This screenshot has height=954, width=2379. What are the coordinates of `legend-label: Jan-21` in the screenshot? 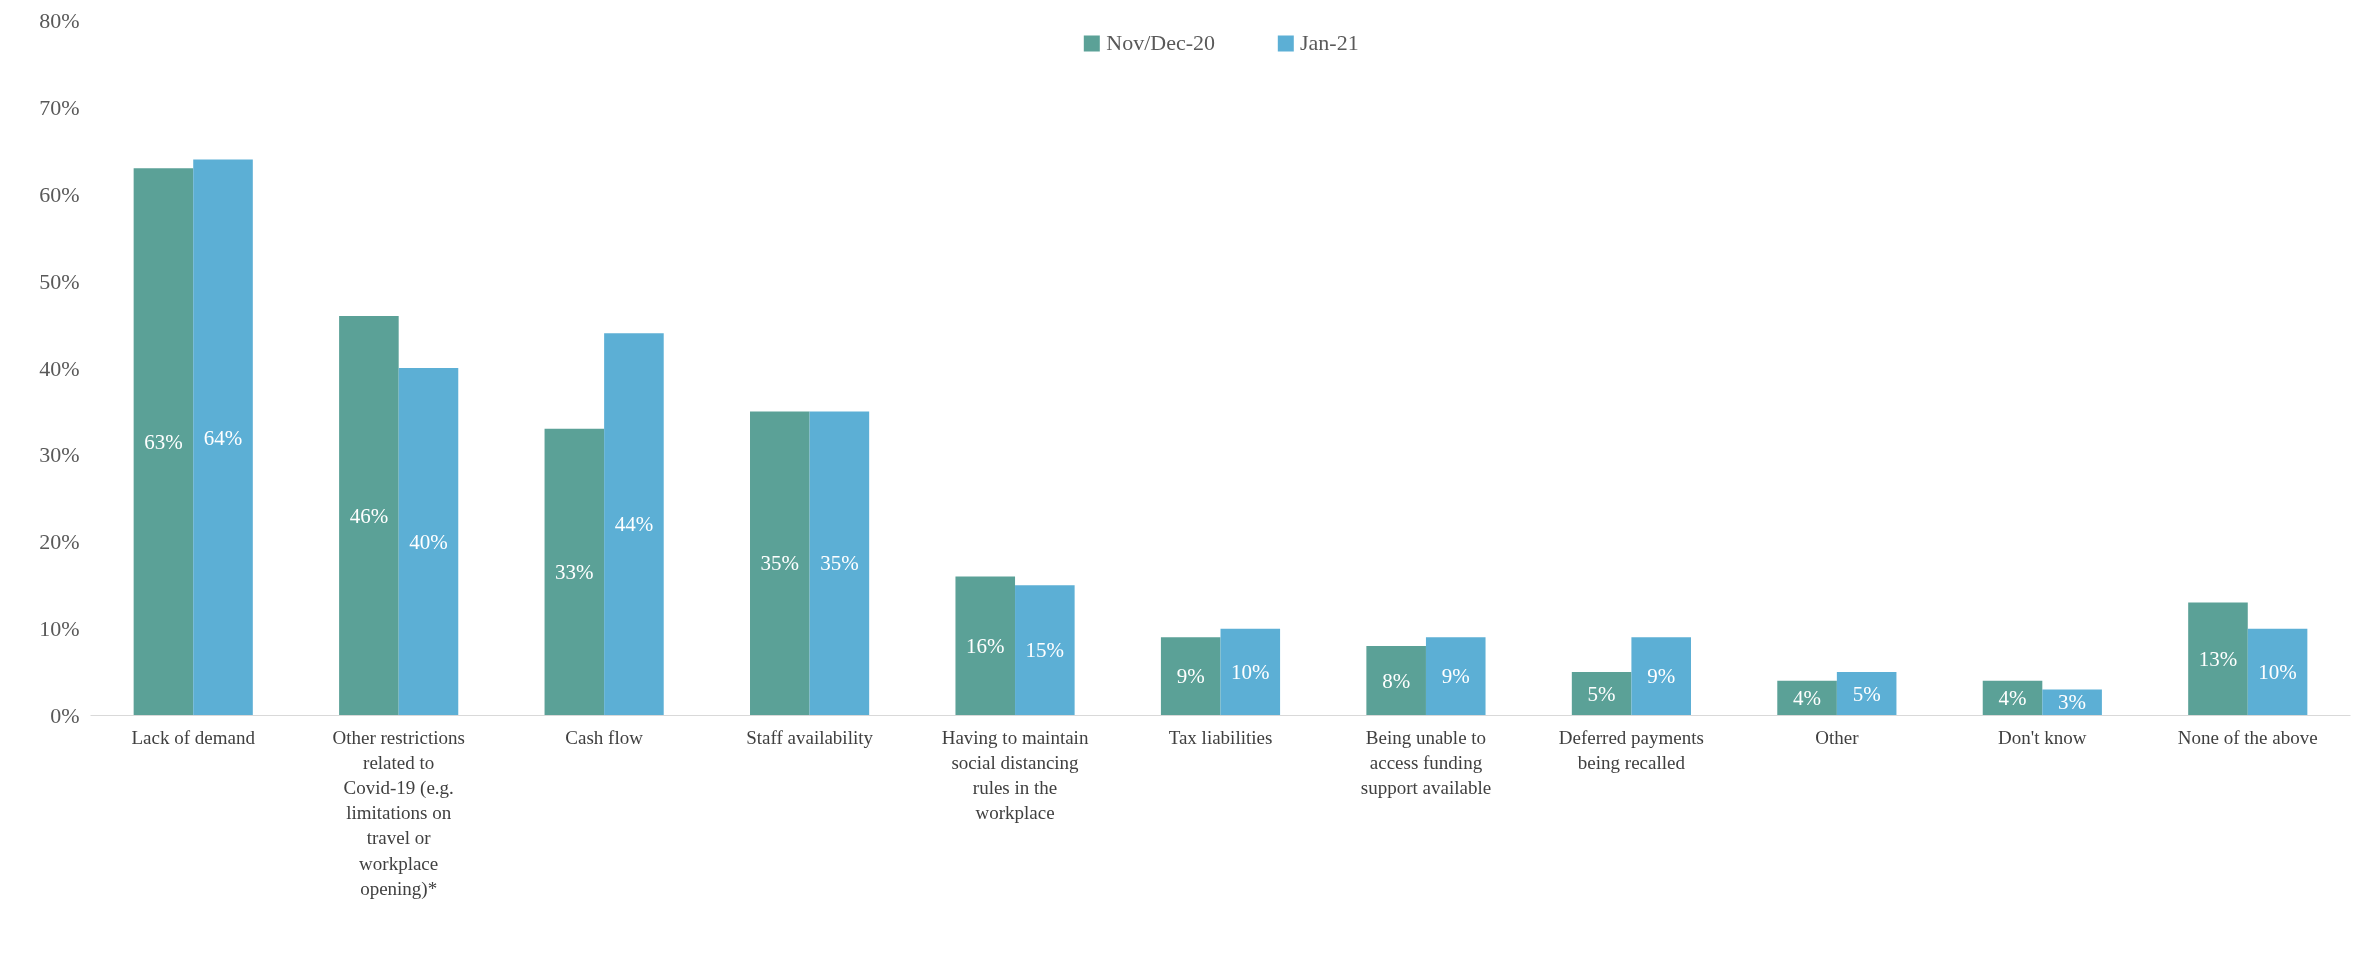 It's located at (1329, 43).